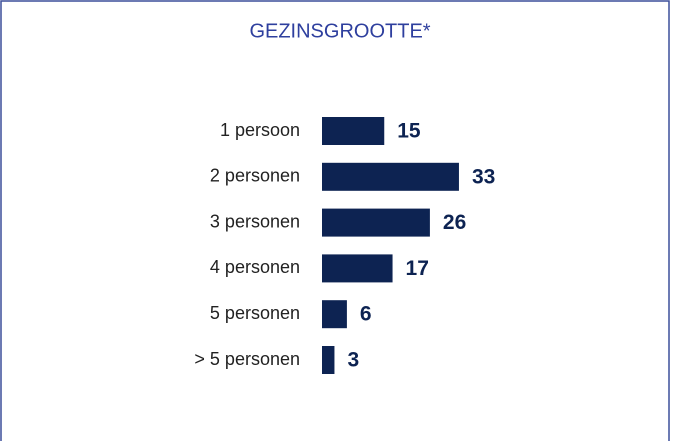 The height and width of the screenshot is (441, 680). Describe the element at coordinates (255, 313) in the screenshot. I see `category-label: 5 personen` at that location.